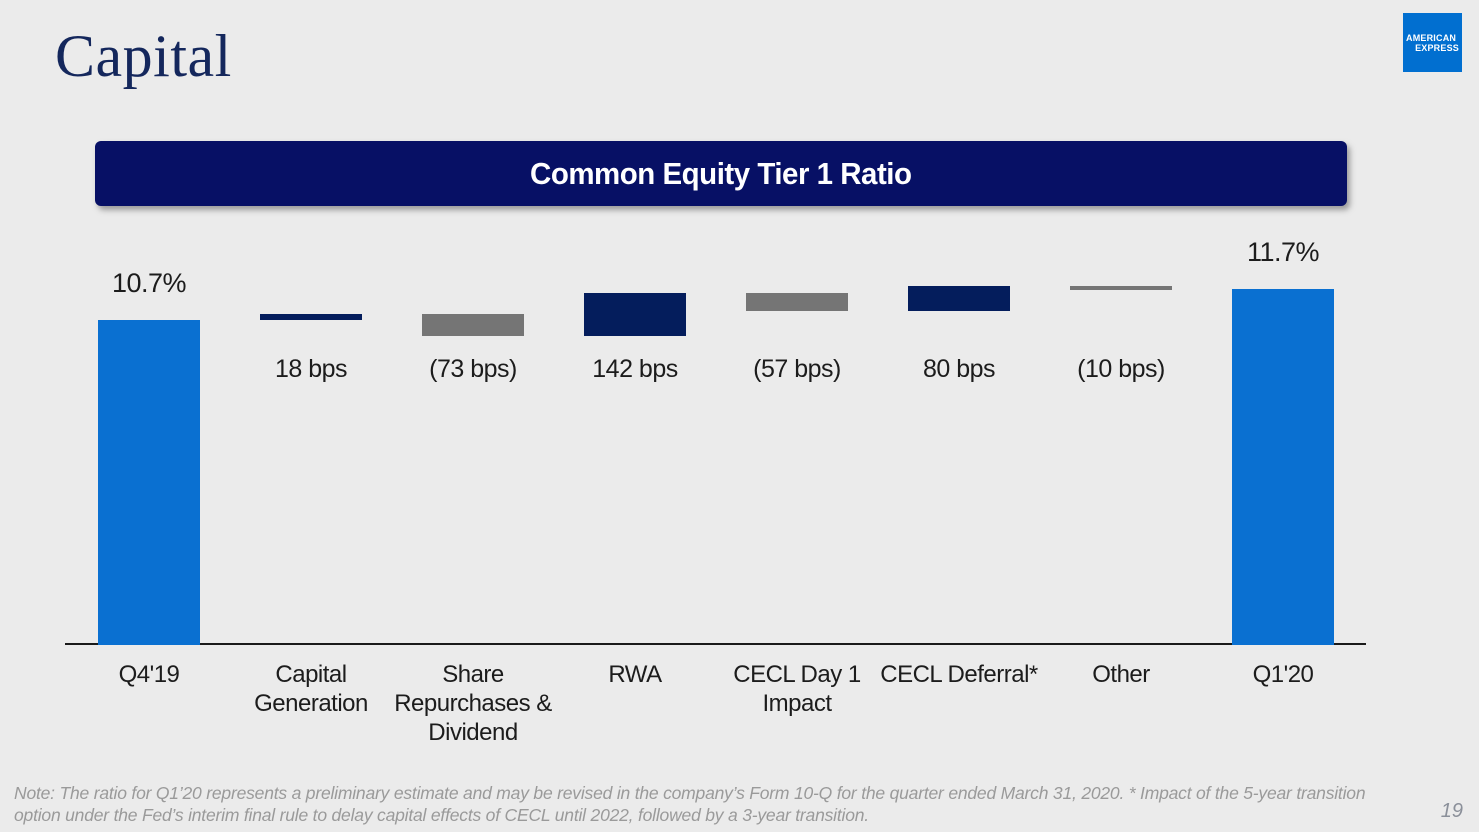 The image size is (1479, 832). Describe the element at coordinates (473, 369) in the screenshot. I see `value-label-share-repurchases-dividend: (73 bps)` at that location.